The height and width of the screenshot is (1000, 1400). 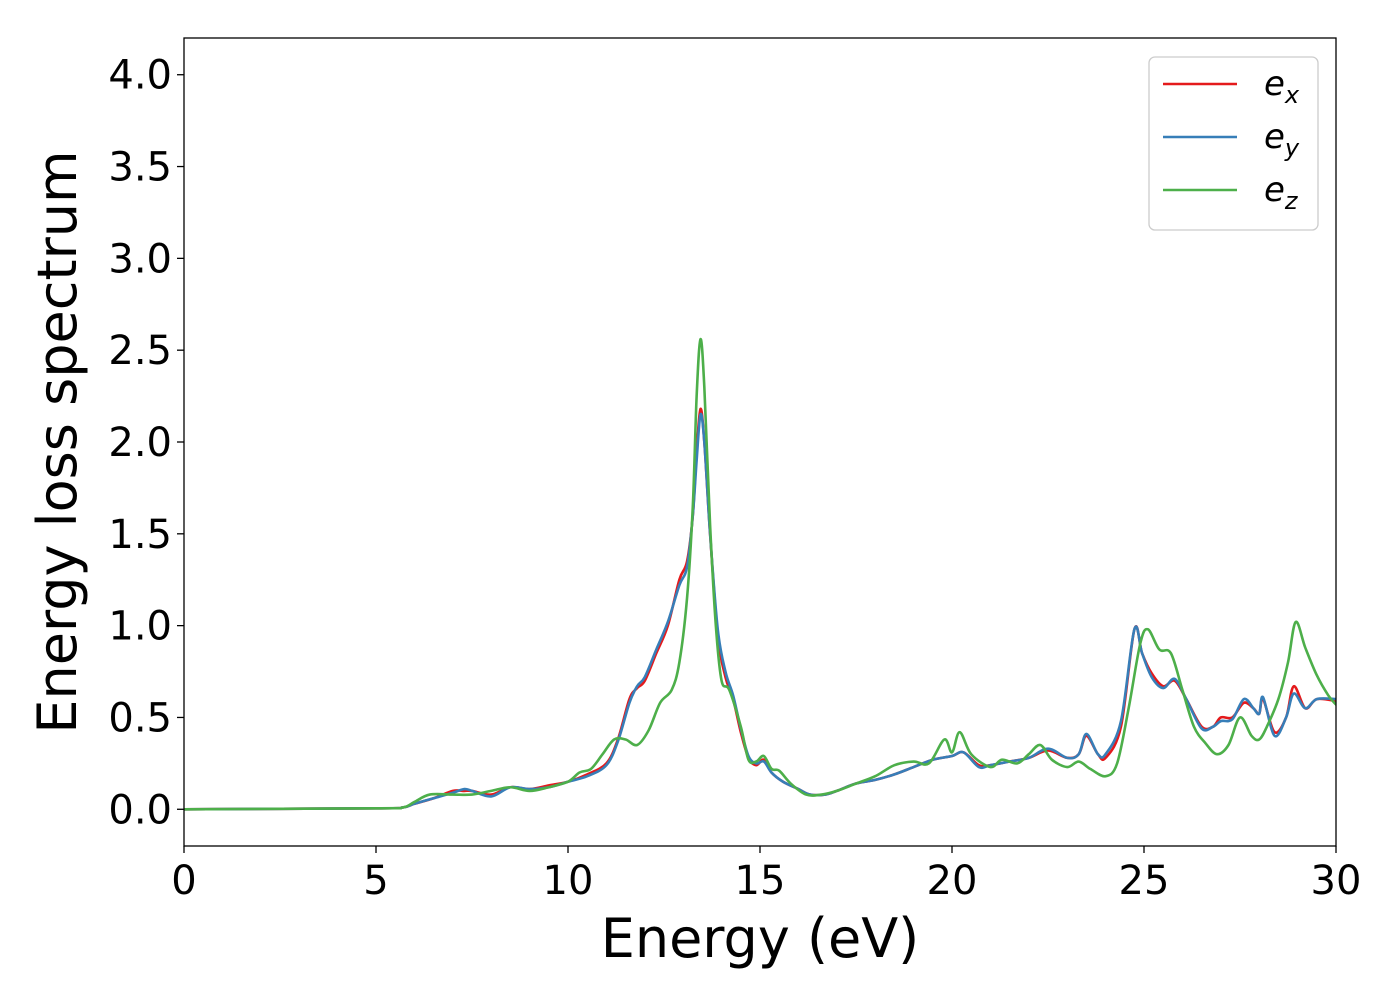 What do you see at coordinates (1292, 95) in the screenshot?
I see `legend-label-subscript: x` at bounding box center [1292, 95].